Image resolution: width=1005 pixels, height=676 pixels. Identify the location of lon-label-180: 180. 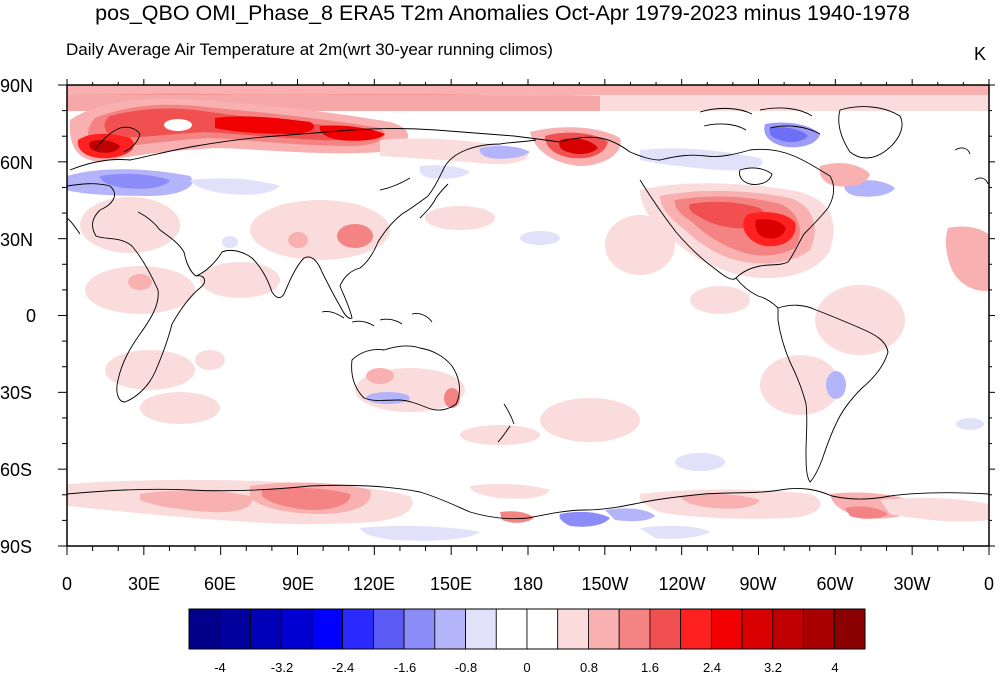
(528, 584).